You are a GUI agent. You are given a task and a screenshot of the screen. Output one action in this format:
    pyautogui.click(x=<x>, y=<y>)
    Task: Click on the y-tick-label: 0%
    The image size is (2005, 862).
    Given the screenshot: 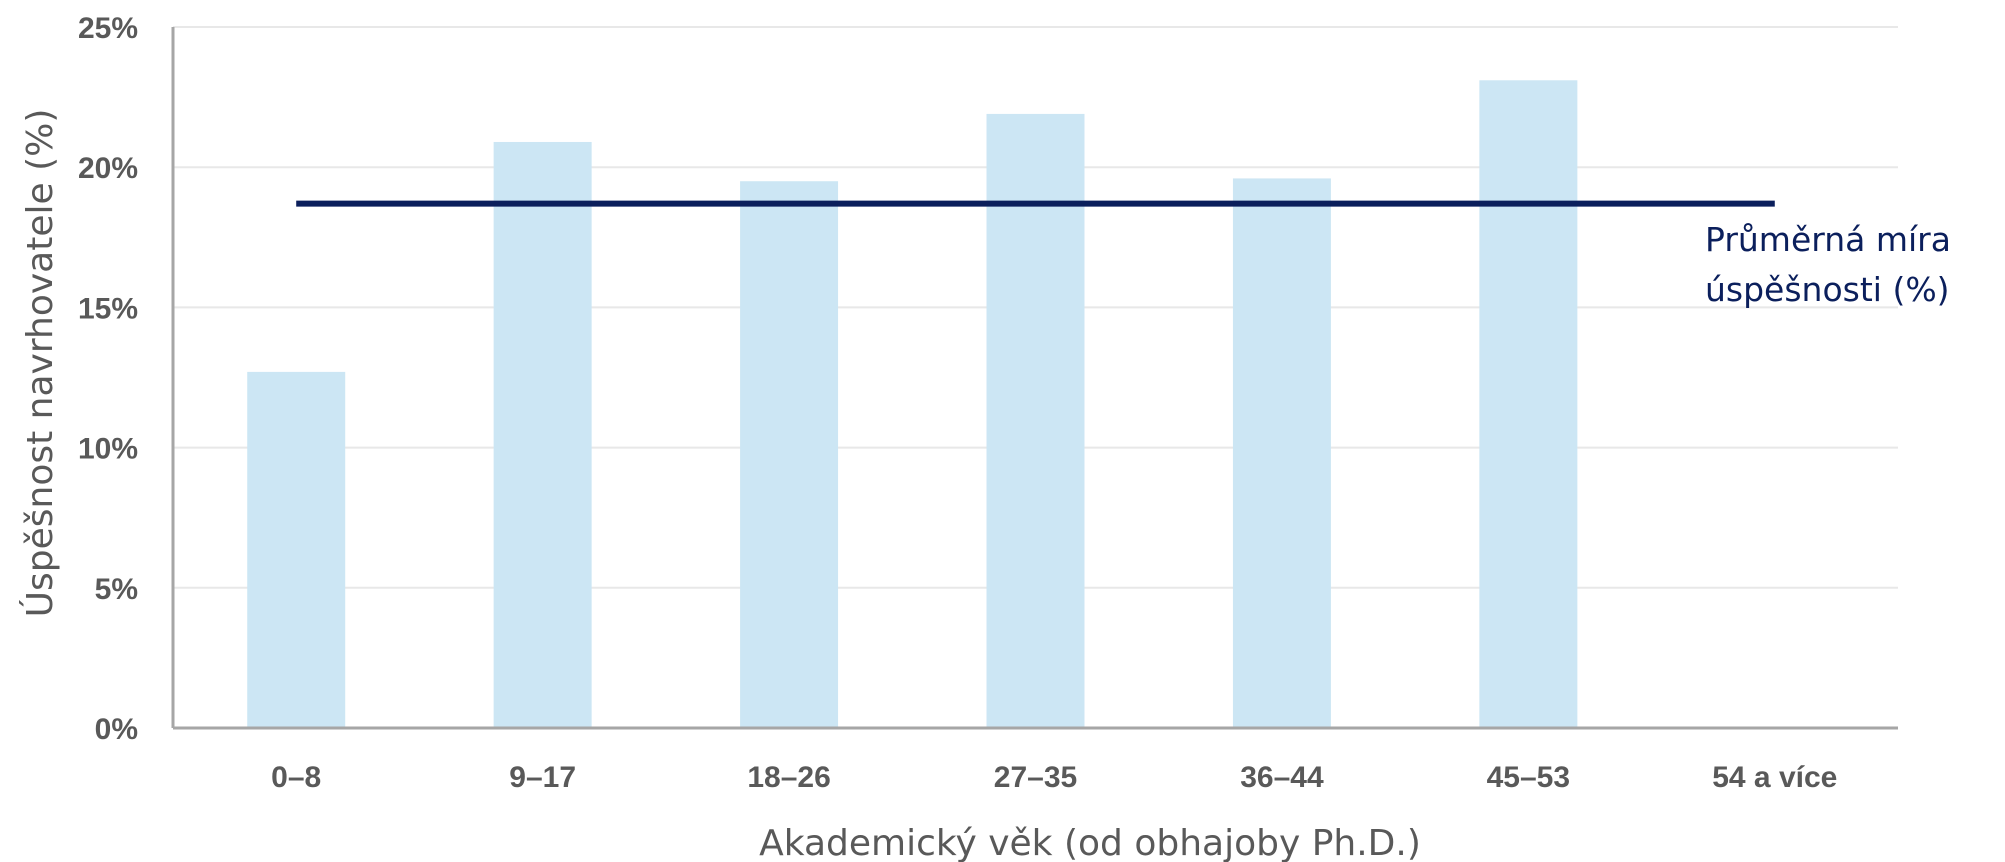 What is the action you would take?
    pyautogui.click(x=116, y=729)
    